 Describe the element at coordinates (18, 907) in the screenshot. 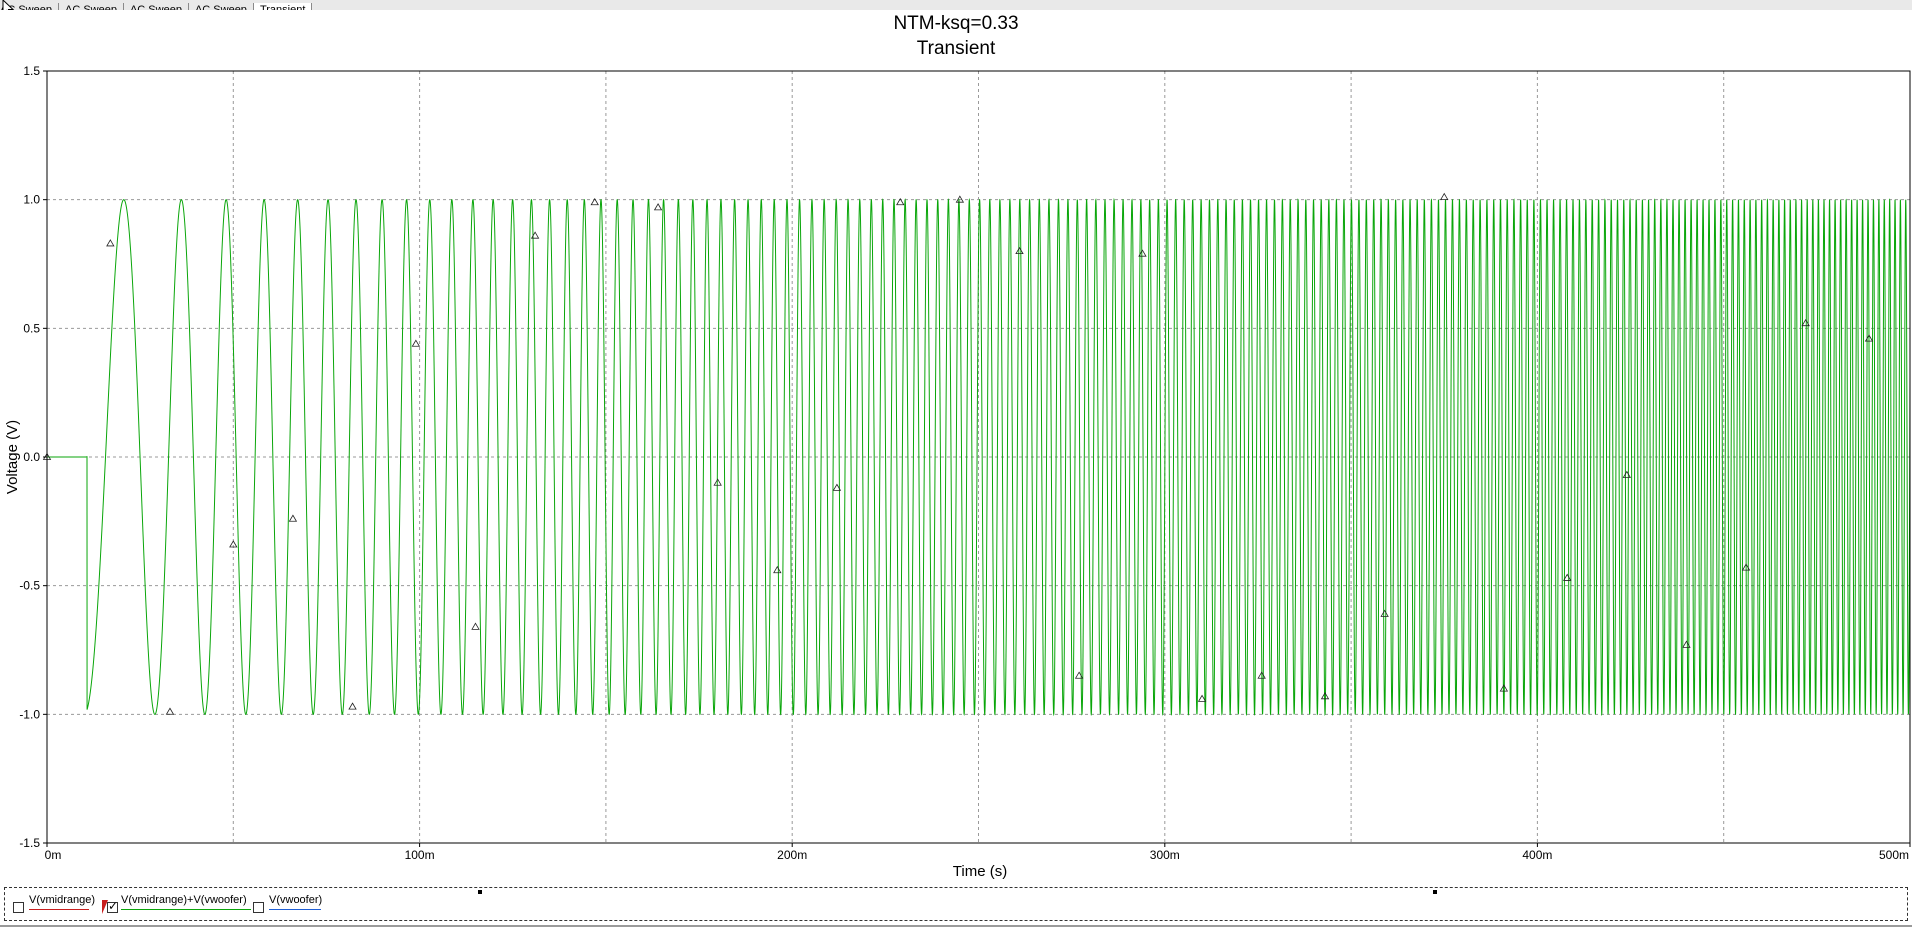

I see `legend-checkbox-vmidrange` at that location.